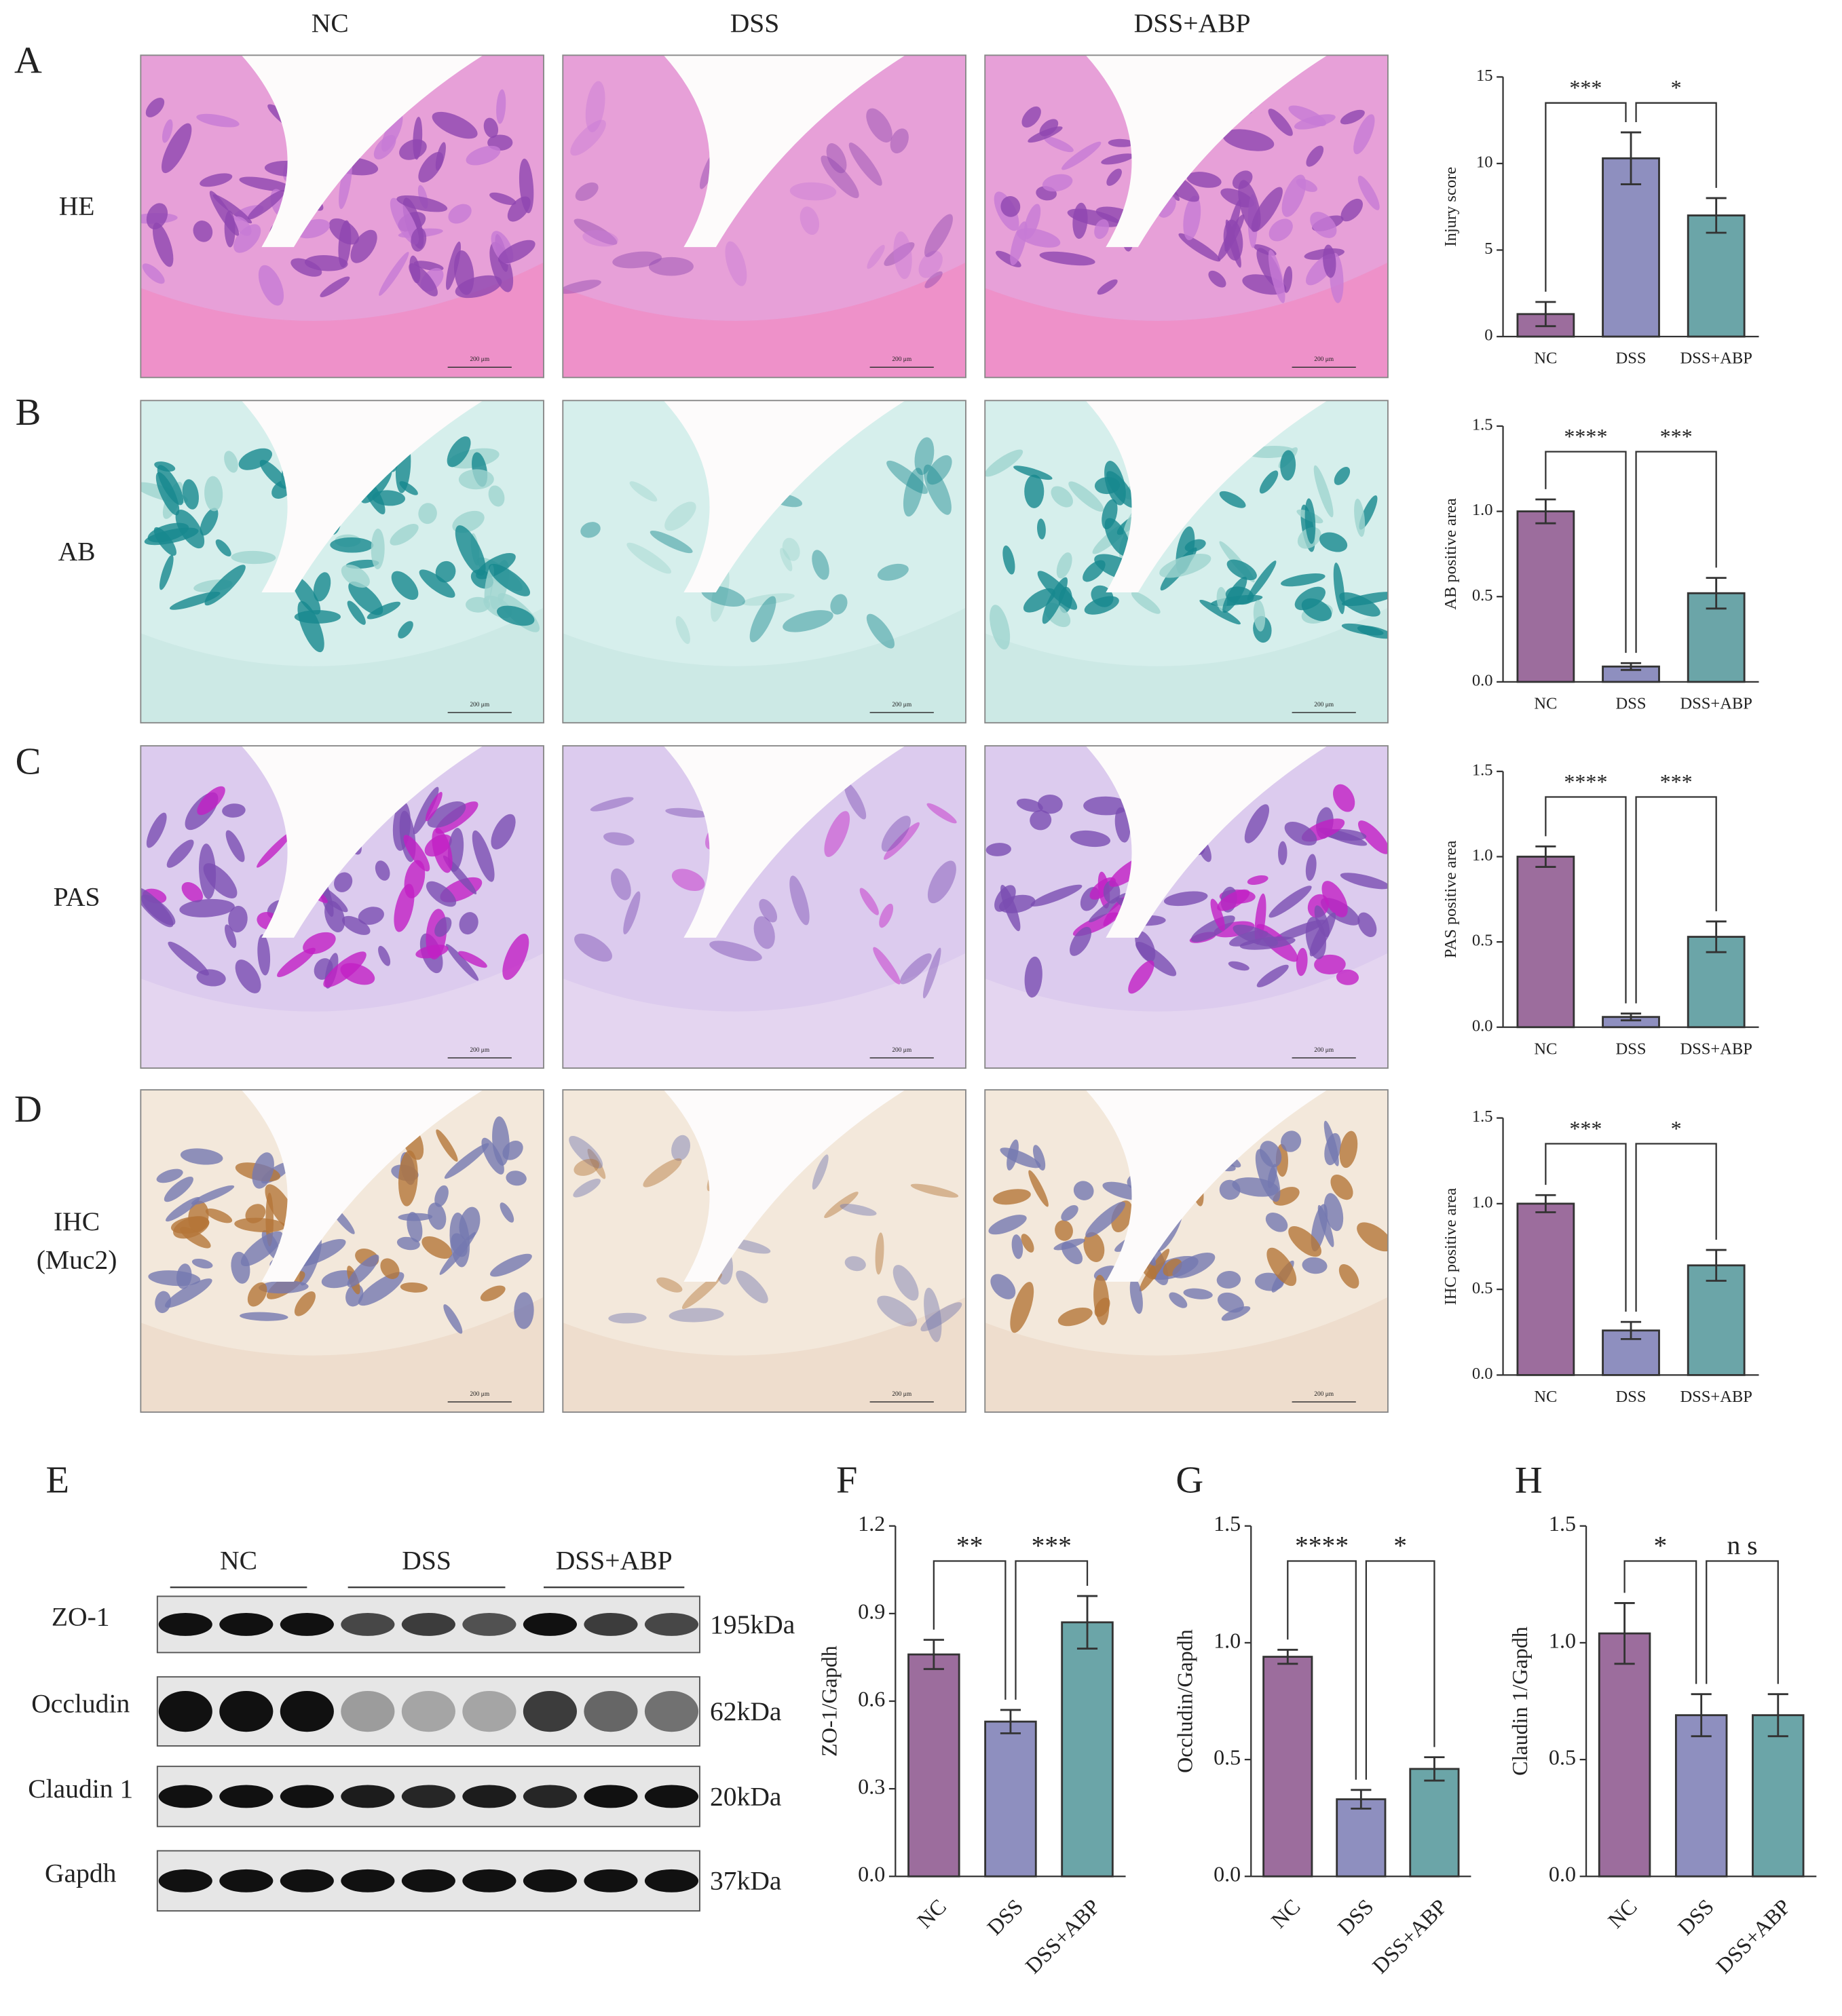  I want to click on y-tick-label: 0.5, so click(1483, 1288).